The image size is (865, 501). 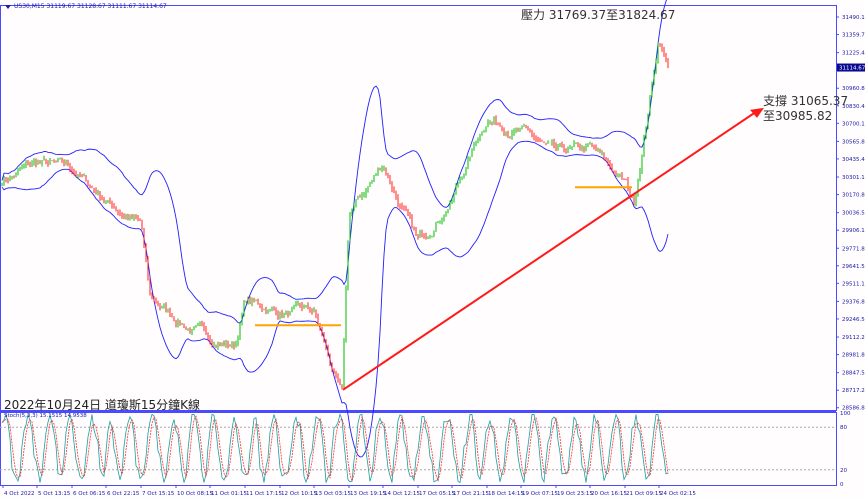 What do you see at coordinates (845, 414) in the screenshot?
I see `stochastic-tick-label: 100` at bounding box center [845, 414].